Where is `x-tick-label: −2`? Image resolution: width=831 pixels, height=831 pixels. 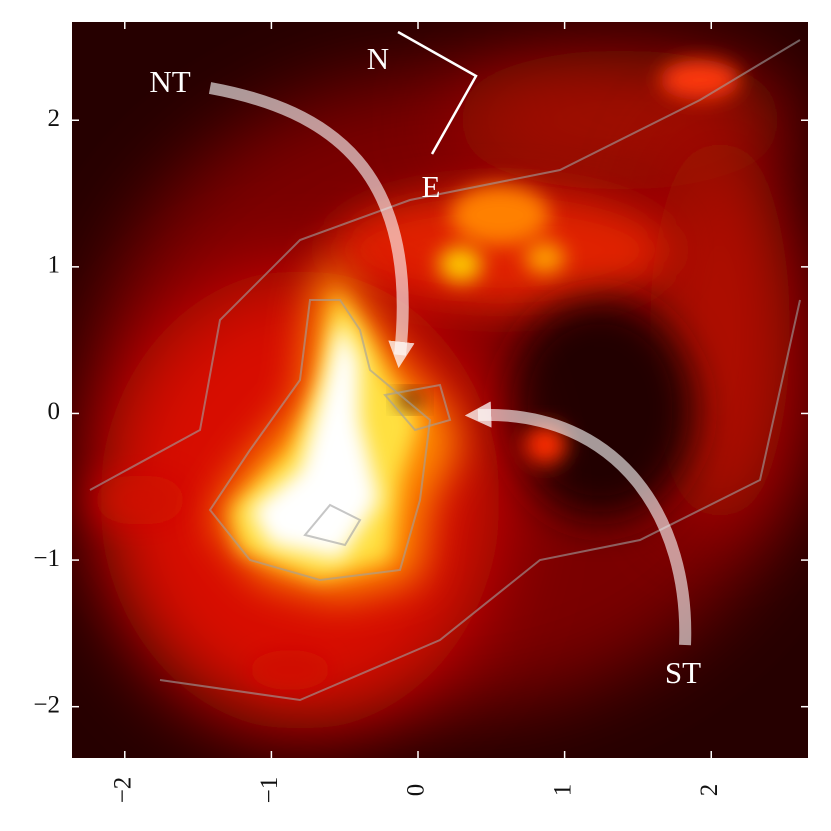
x-tick-label: −2 is located at coordinates (123, 790).